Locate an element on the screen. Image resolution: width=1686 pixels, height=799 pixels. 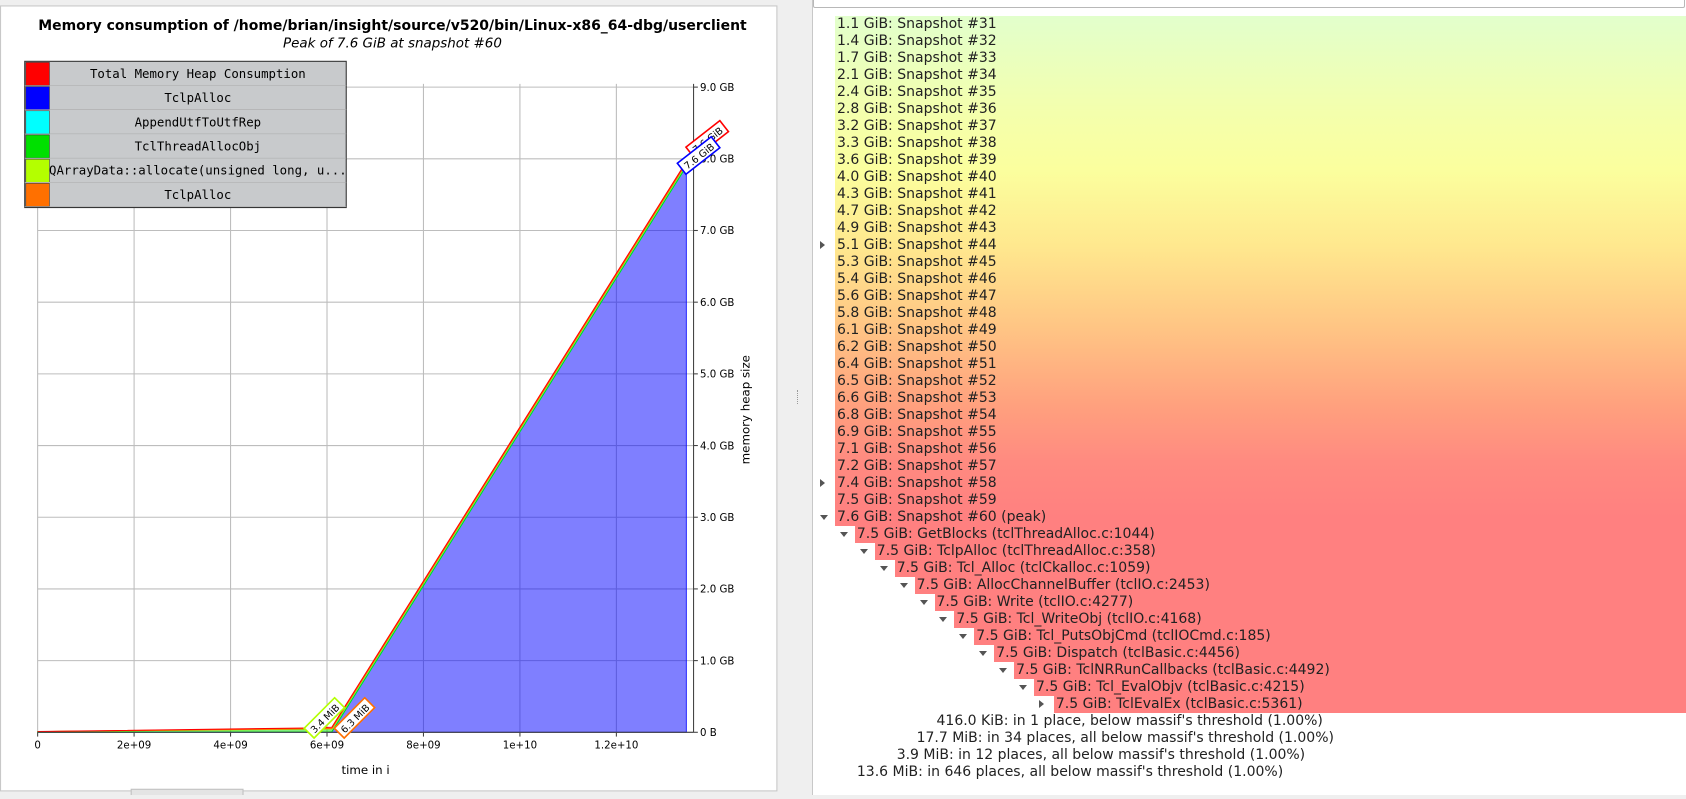
row-text: 4.9 GiB: Snapshot #43 is located at coordinates (917, 228).